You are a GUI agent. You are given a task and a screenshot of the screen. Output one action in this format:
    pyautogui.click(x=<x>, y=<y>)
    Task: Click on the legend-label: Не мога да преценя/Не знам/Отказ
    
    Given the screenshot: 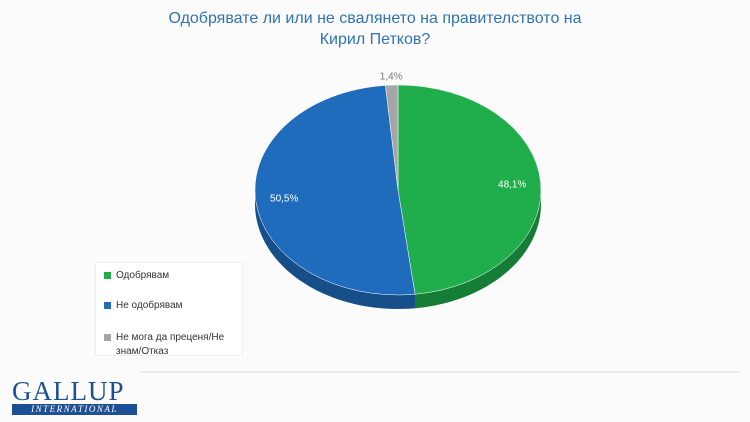 What is the action you would take?
    pyautogui.click(x=170, y=344)
    